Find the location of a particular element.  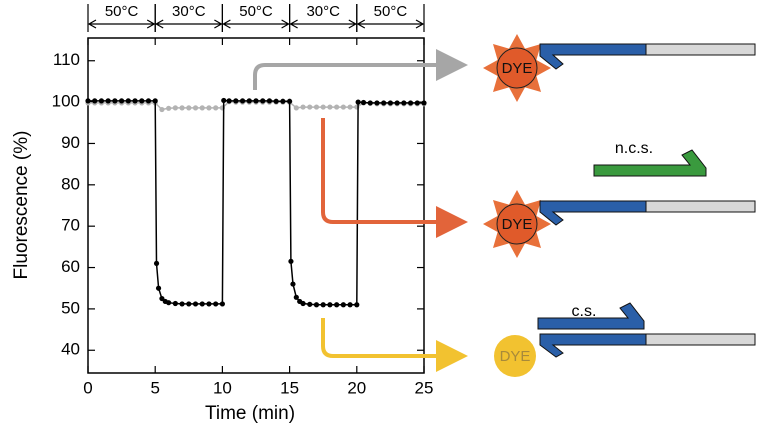

y-tick-label: 100 is located at coordinates (66, 101).